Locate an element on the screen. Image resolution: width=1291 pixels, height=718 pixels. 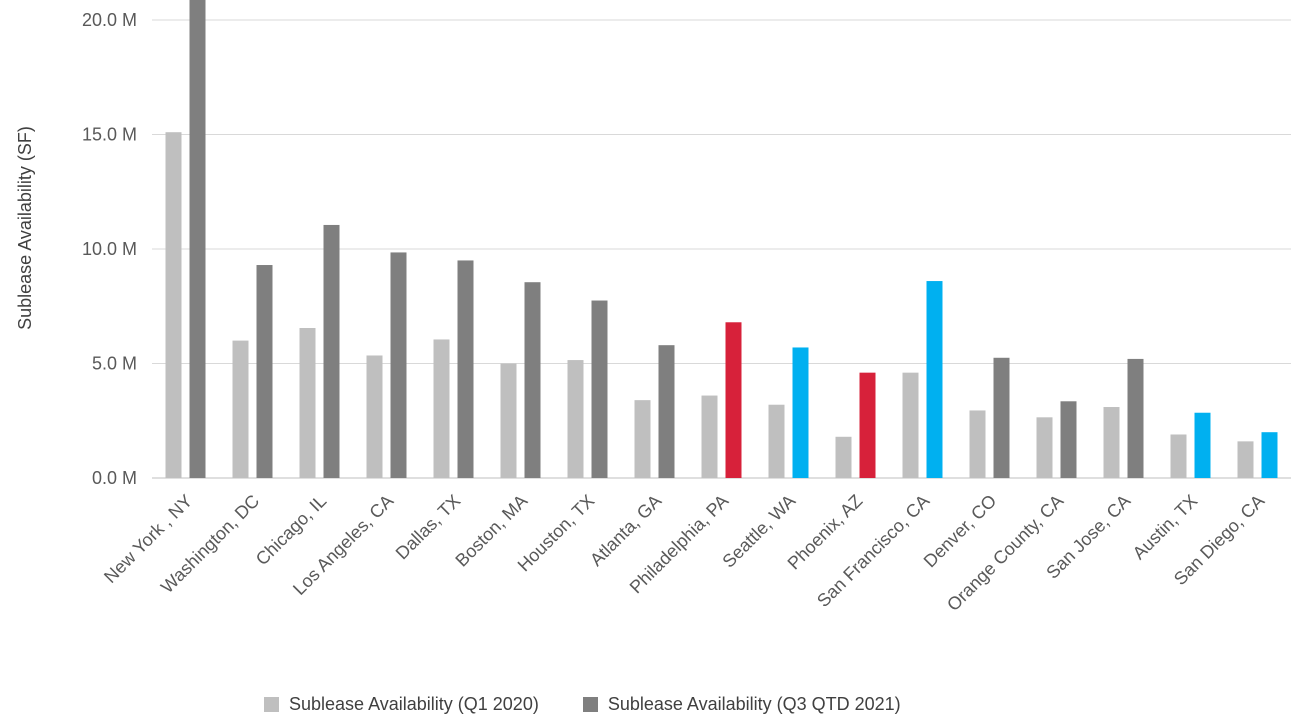
legend-item-q3-qtd-2021: Sublease Availability (Q3 QTD 2021) is located at coordinates (741, 704).